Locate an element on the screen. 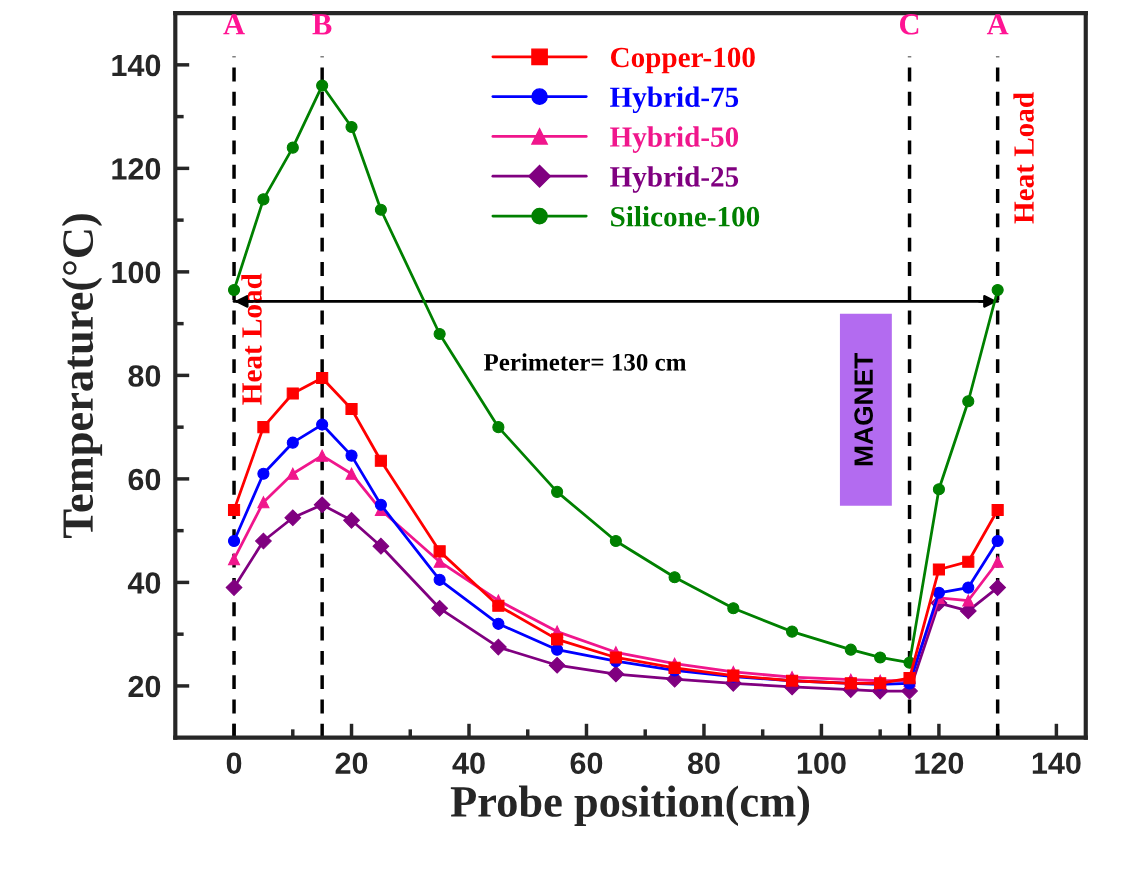 Image resolution: width=1131 pixels, height=873 pixels. x-tick-label: 60 is located at coordinates (586, 763).